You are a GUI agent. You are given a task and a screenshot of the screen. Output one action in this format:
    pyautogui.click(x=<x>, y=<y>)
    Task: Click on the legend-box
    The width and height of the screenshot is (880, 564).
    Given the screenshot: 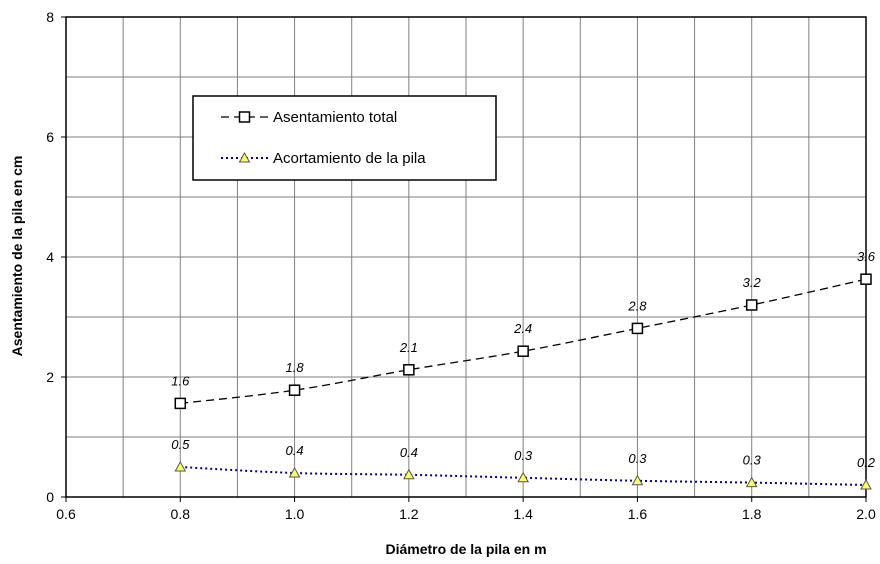 What is the action you would take?
    pyautogui.click(x=344, y=138)
    